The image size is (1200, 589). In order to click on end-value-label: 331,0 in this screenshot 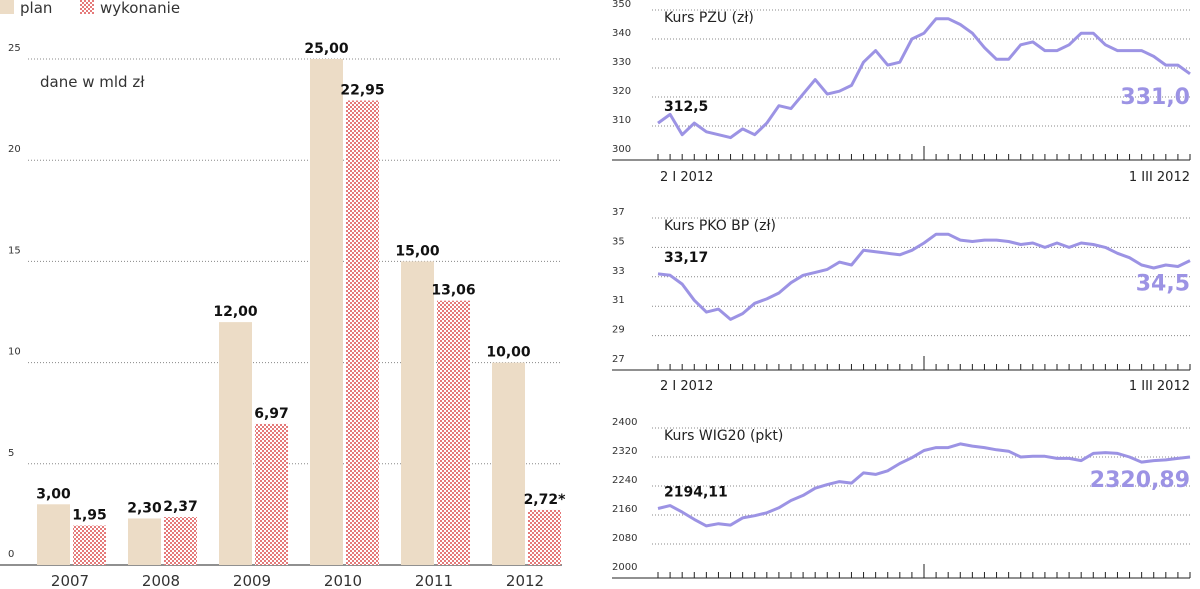, I will do `click(1155, 97)`.